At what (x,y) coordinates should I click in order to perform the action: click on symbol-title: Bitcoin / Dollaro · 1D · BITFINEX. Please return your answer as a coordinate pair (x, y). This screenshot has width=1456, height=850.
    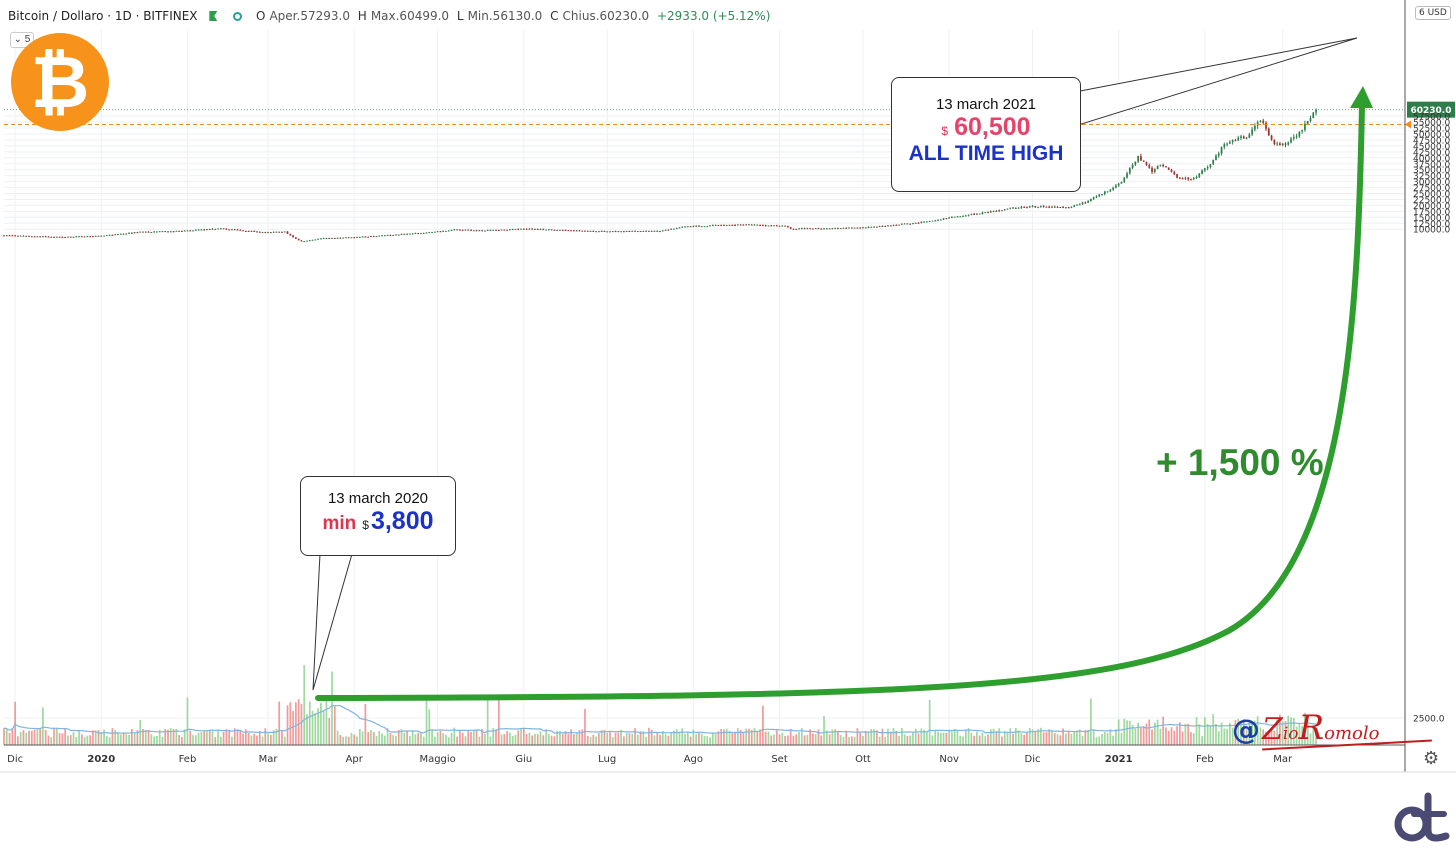
    Looking at the image, I should click on (103, 16).